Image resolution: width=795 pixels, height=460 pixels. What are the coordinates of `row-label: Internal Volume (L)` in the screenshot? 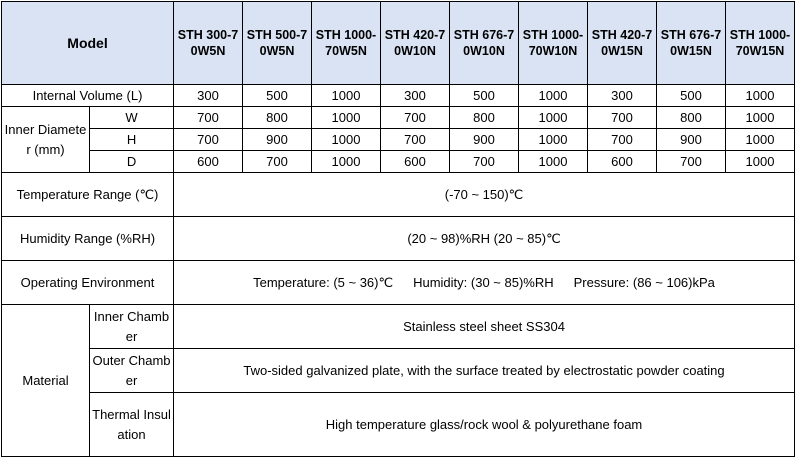 It's located at (87, 95).